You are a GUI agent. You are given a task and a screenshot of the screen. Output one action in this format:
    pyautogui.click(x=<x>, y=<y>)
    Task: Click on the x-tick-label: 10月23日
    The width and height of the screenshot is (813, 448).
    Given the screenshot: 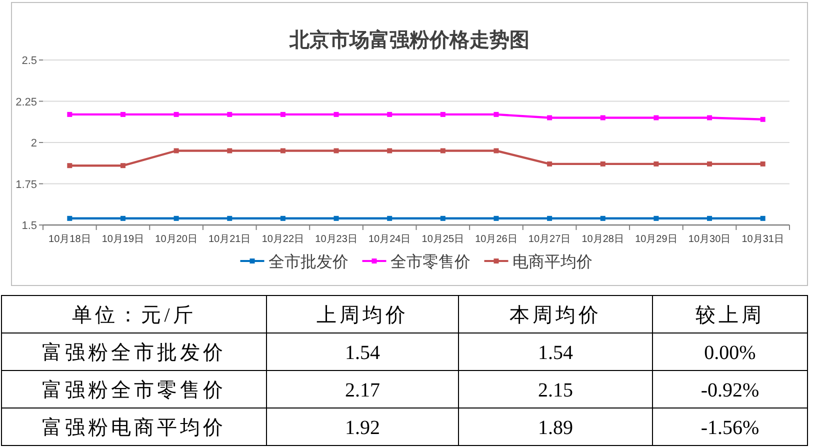 What is the action you would take?
    pyautogui.click(x=336, y=239)
    